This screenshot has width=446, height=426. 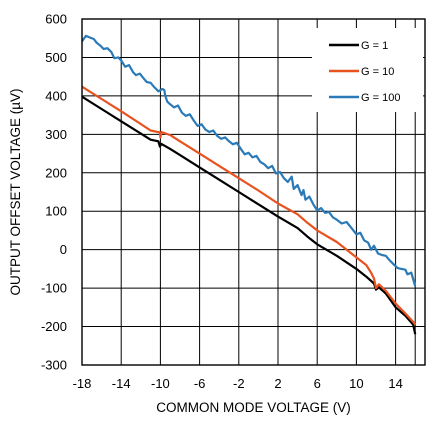 I want to click on x-tick-label: -10, so click(x=160, y=383).